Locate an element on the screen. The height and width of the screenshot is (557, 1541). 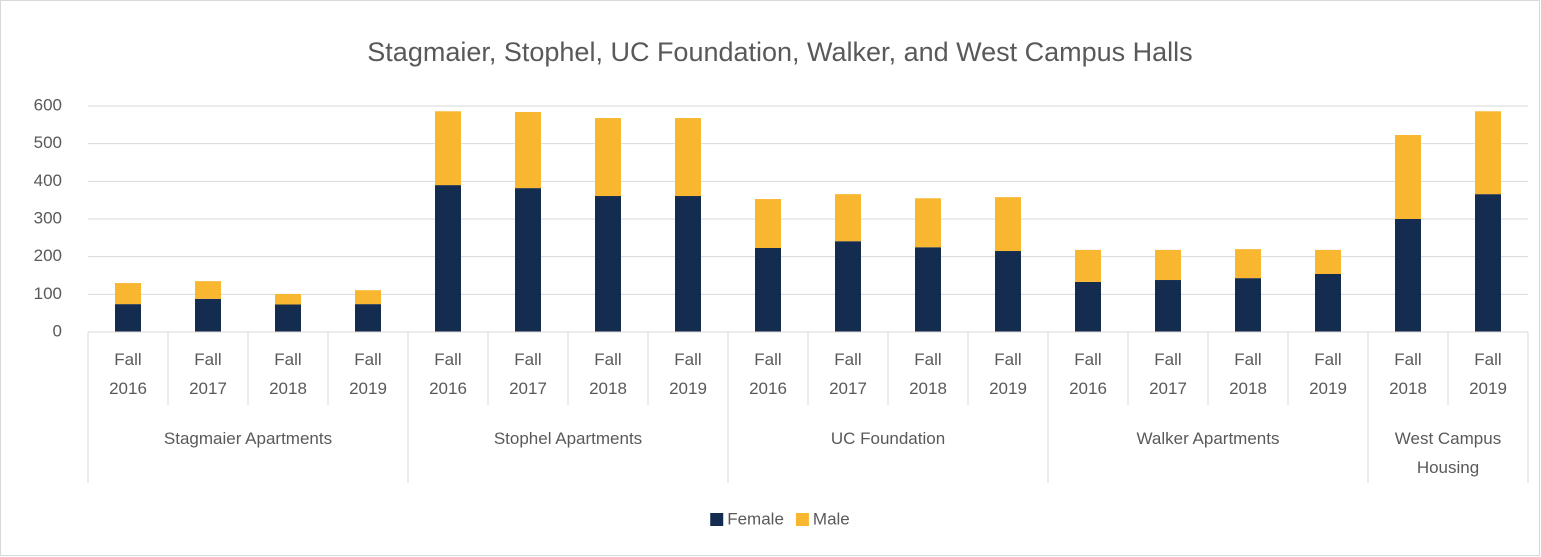
y-tick-label: 0 is located at coordinates (57, 330).